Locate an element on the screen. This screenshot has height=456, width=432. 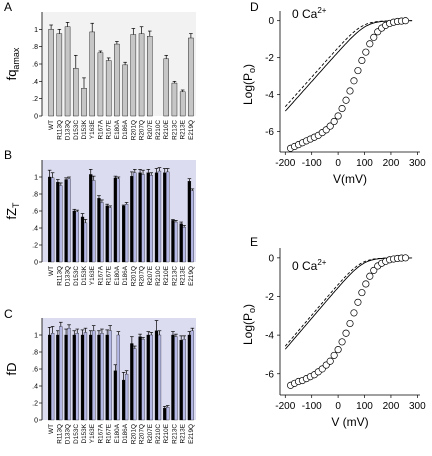
category-label: R213E is located at coordinates (183, 130).